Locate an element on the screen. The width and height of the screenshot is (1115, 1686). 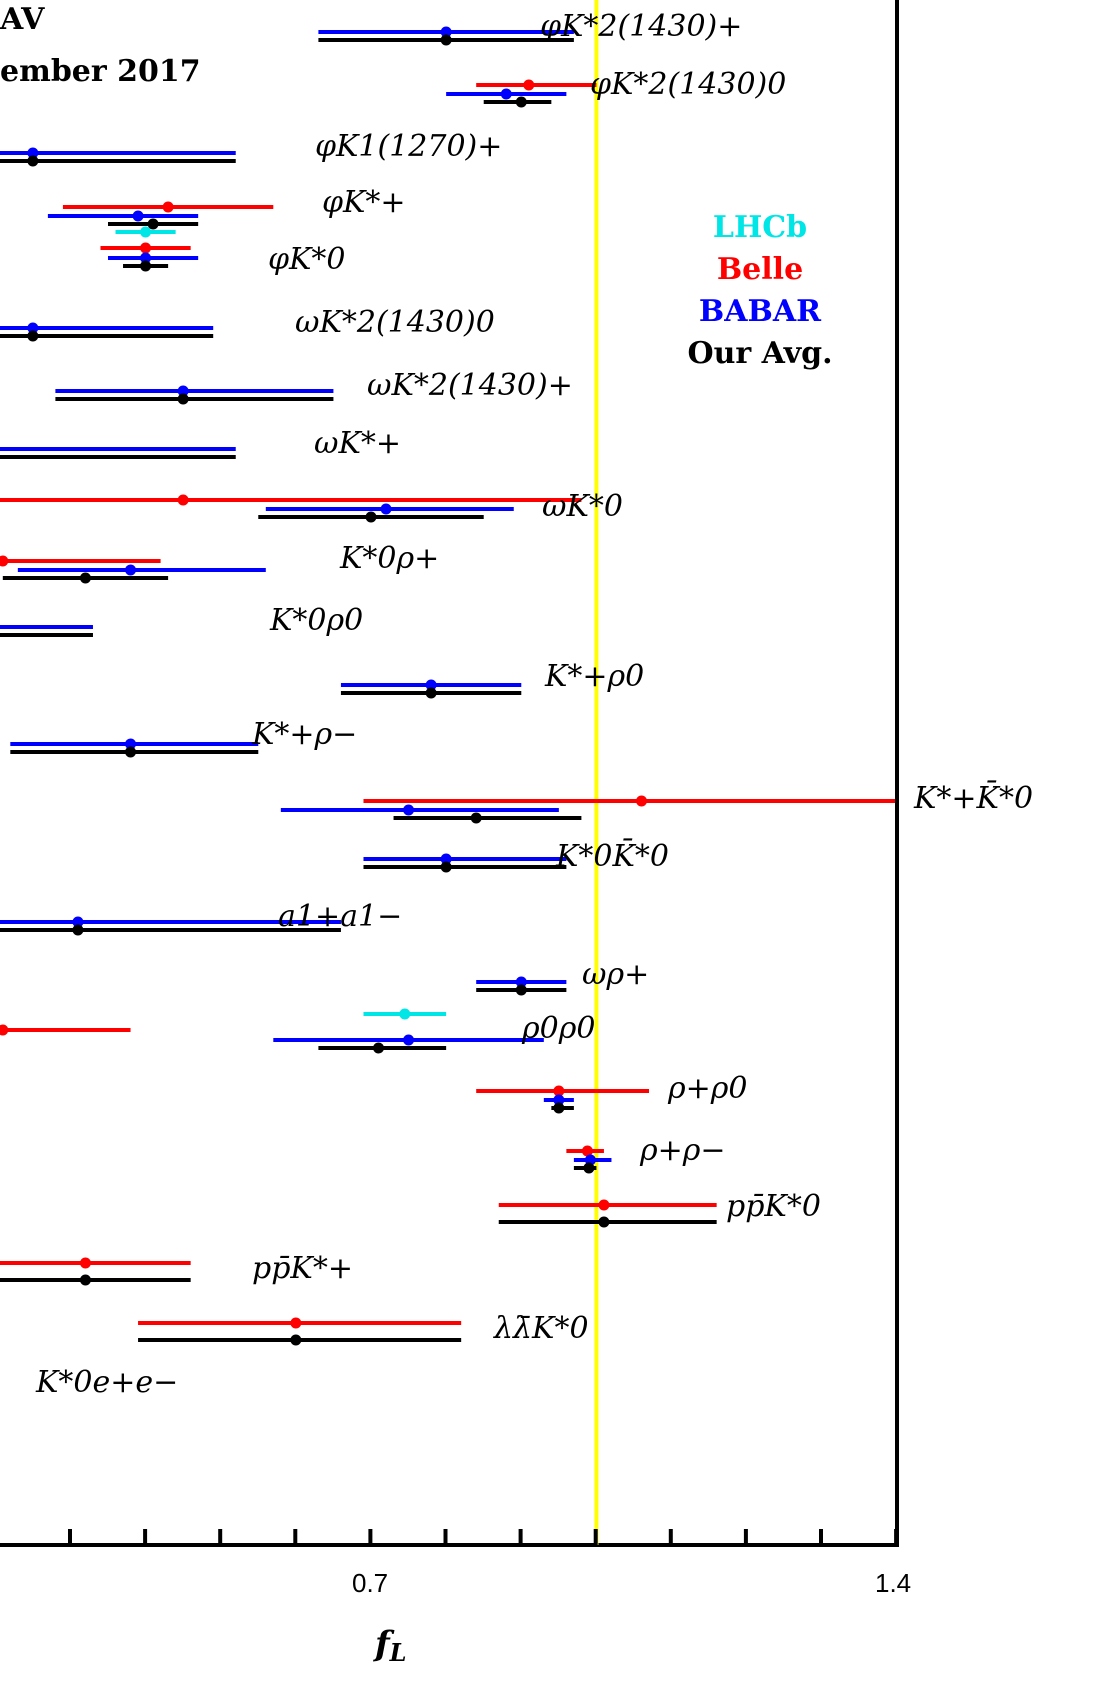
channel-label: K*0e+e− is located at coordinates (107, 1382).